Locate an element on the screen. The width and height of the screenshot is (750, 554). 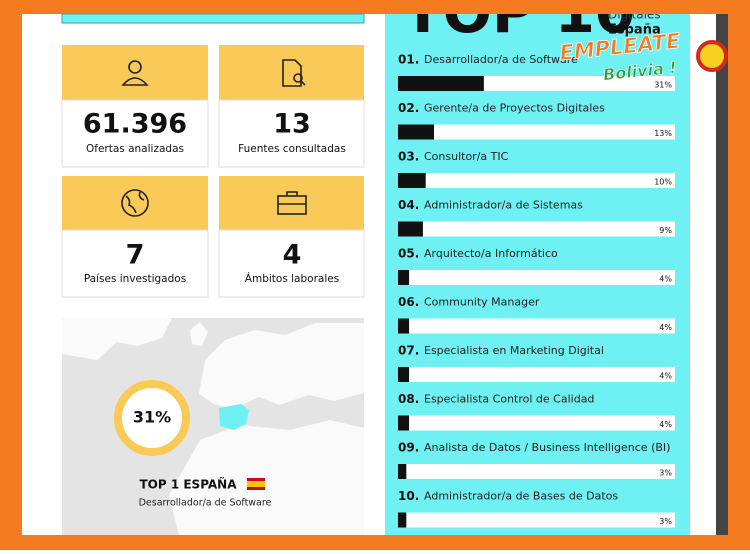
title: TOP 10 is located at coordinates (519, 23).